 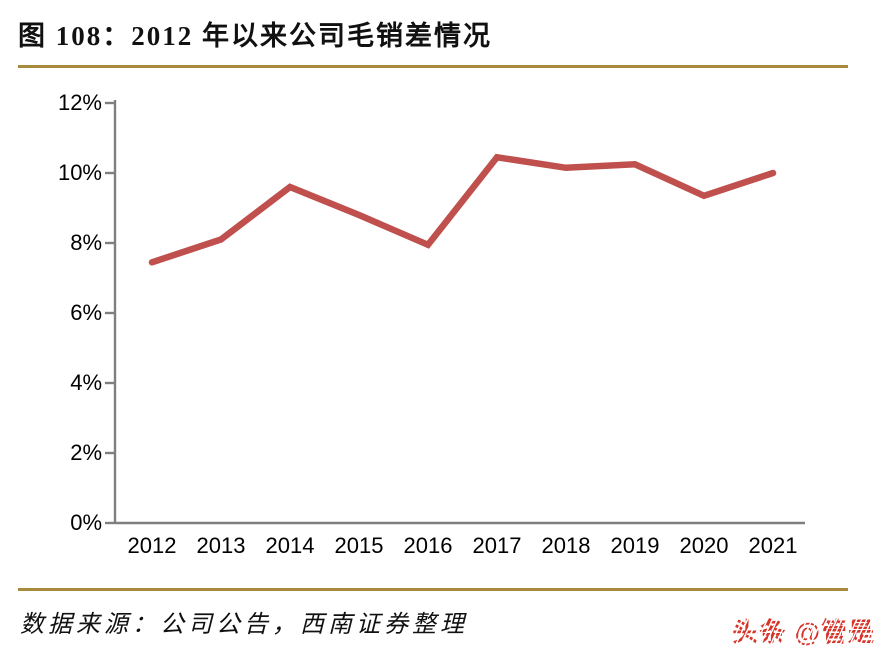 What do you see at coordinates (566, 545) in the screenshot?
I see `x-tick-label: 2018` at bounding box center [566, 545].